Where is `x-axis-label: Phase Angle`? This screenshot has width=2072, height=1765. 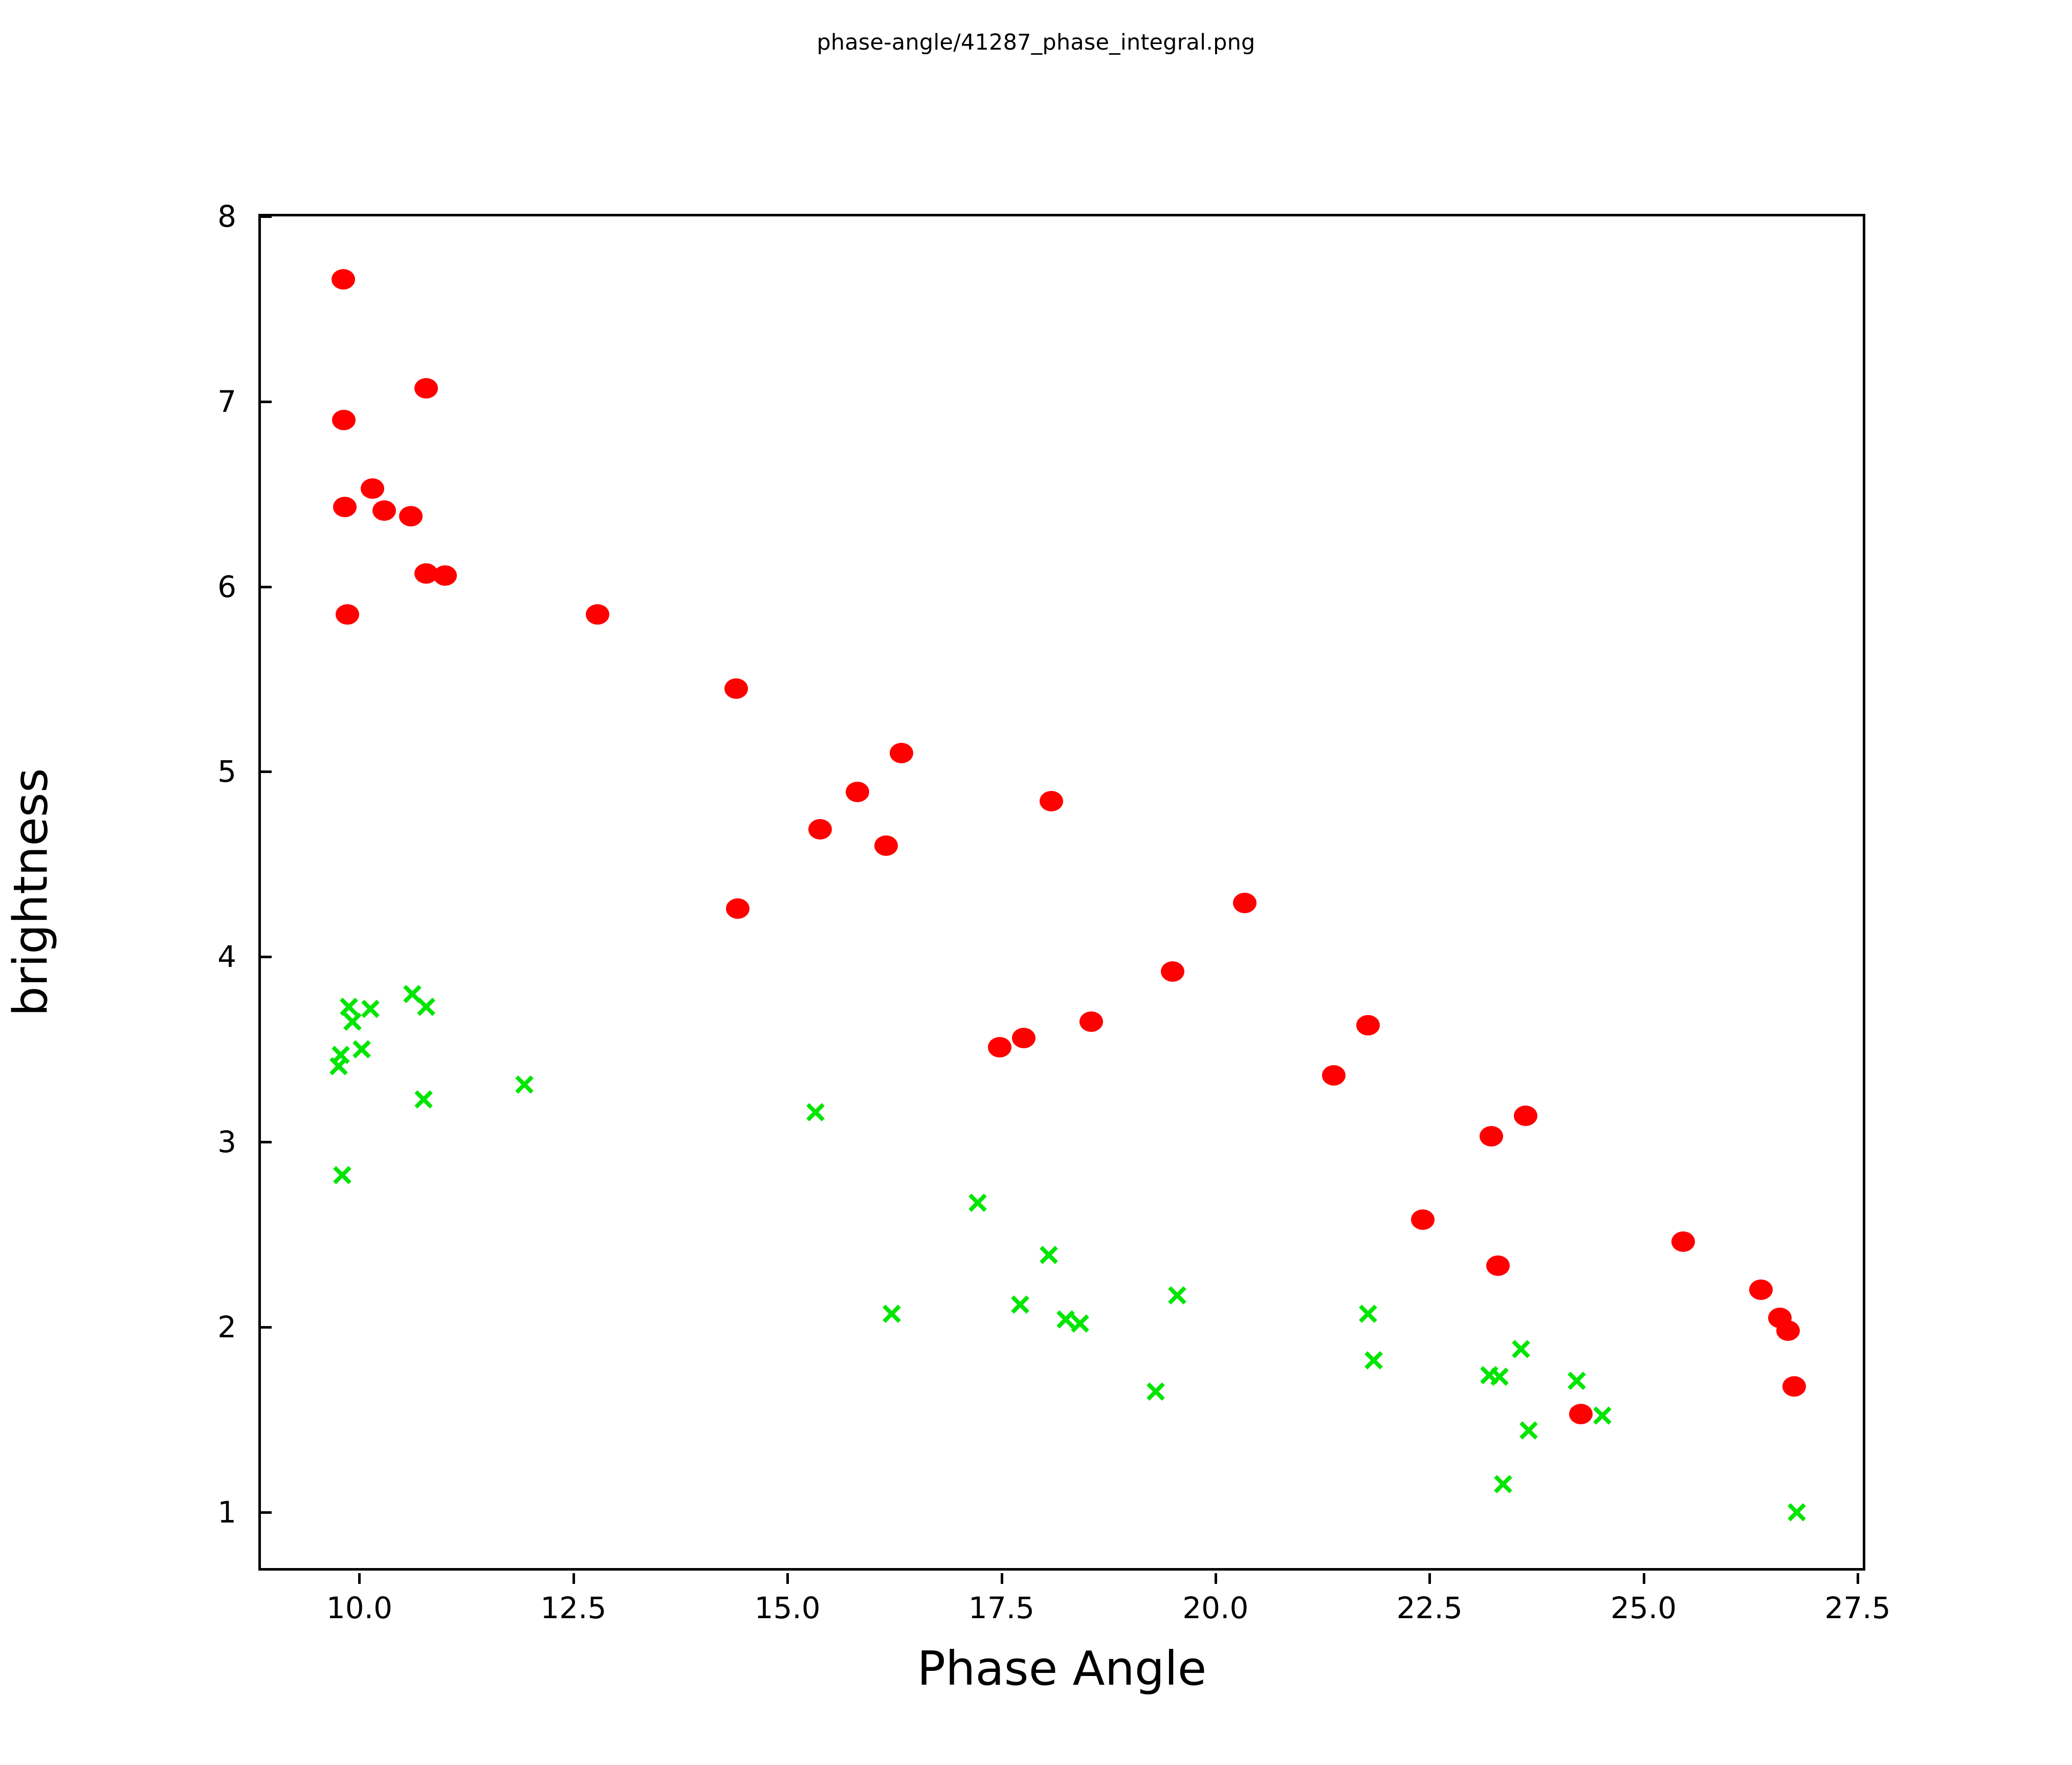
x-axis-label: Phase Angle is located at coordinates (1062, 1669).